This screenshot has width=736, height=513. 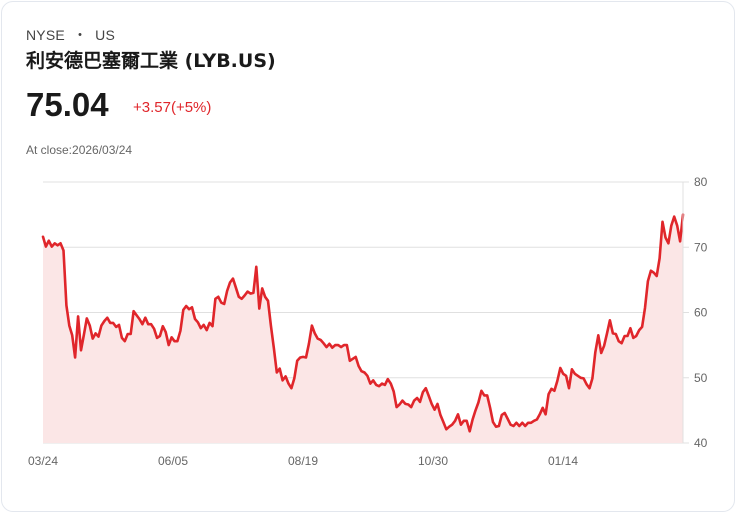 I want to click on x-tick-label: 08/19, so click(x=303, y=461).